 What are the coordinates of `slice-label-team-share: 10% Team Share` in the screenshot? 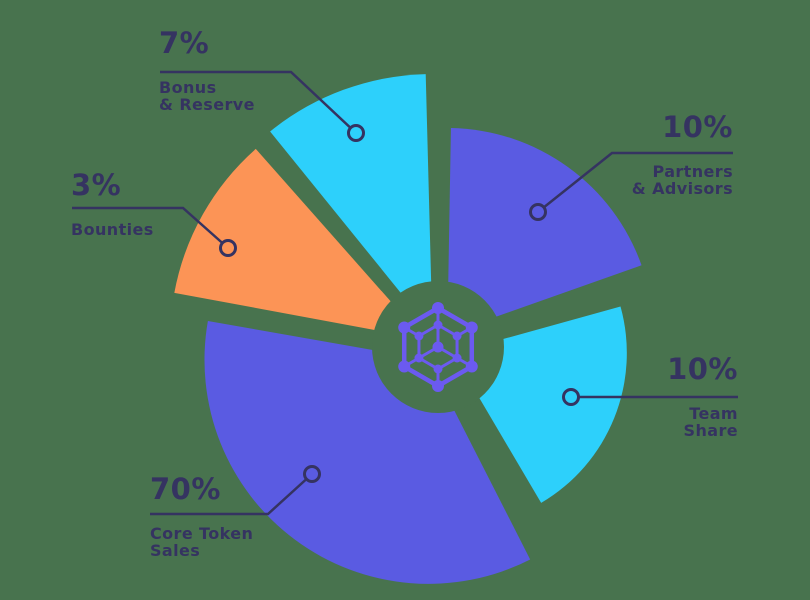 It's located at (702, 396).